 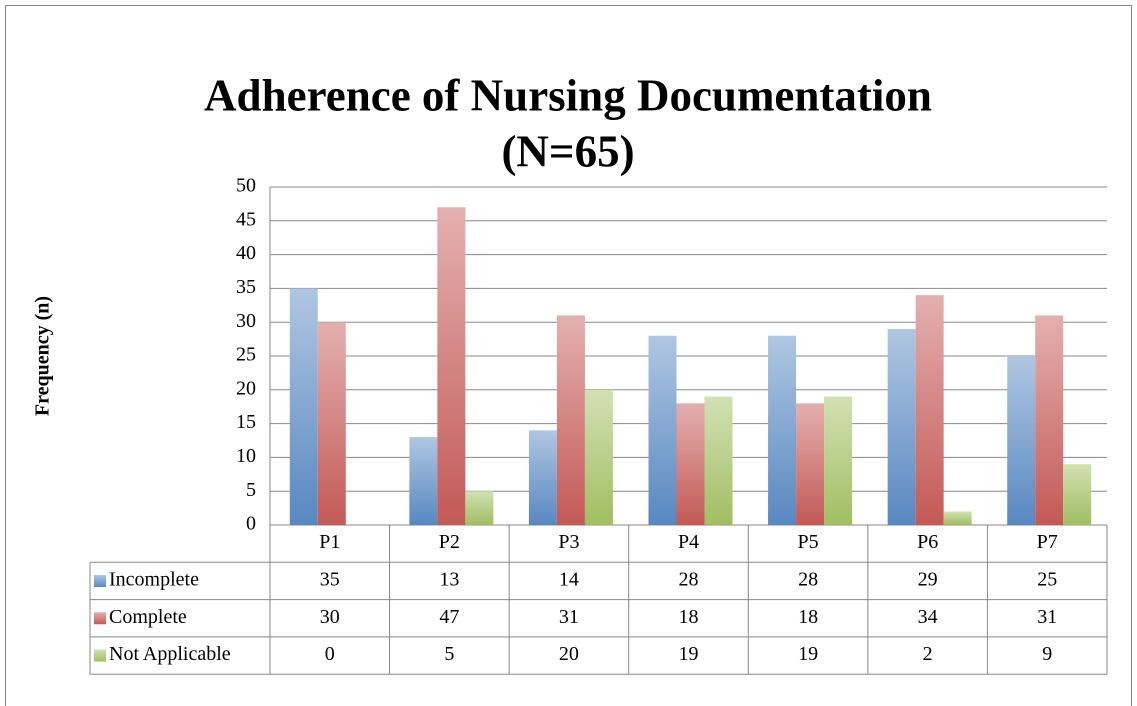 What do you see at coordinates (449, 542) in the screenshot?
I see `x-tick-label: P2` at bounding box center [449, 542].